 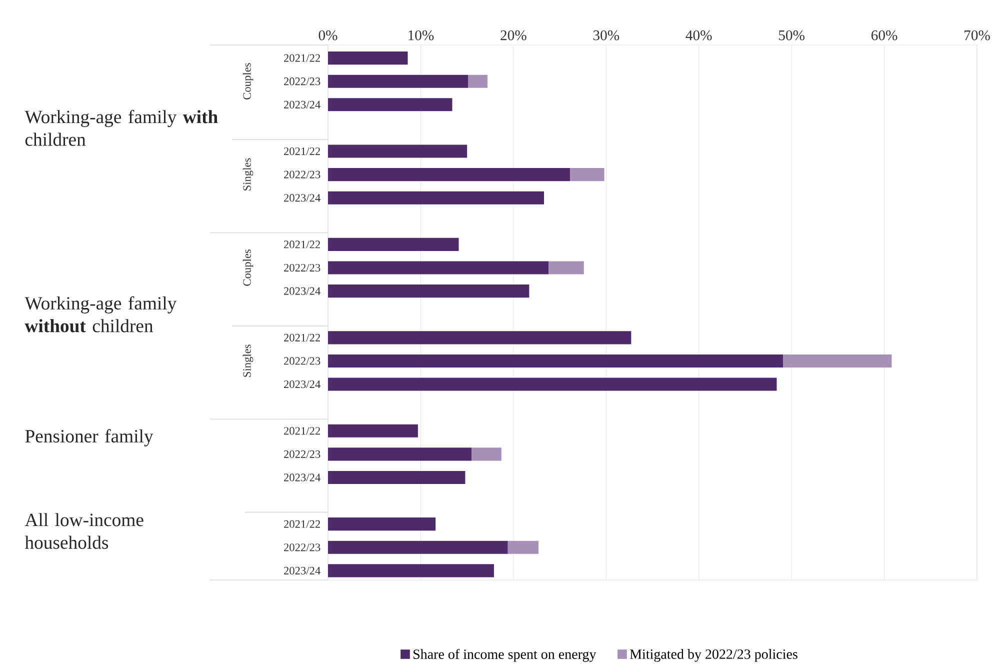 What do you see at coordinates (100, 314) in the screenshot?
I see `text: Working-age family without children` at bounding box center [100, 314].